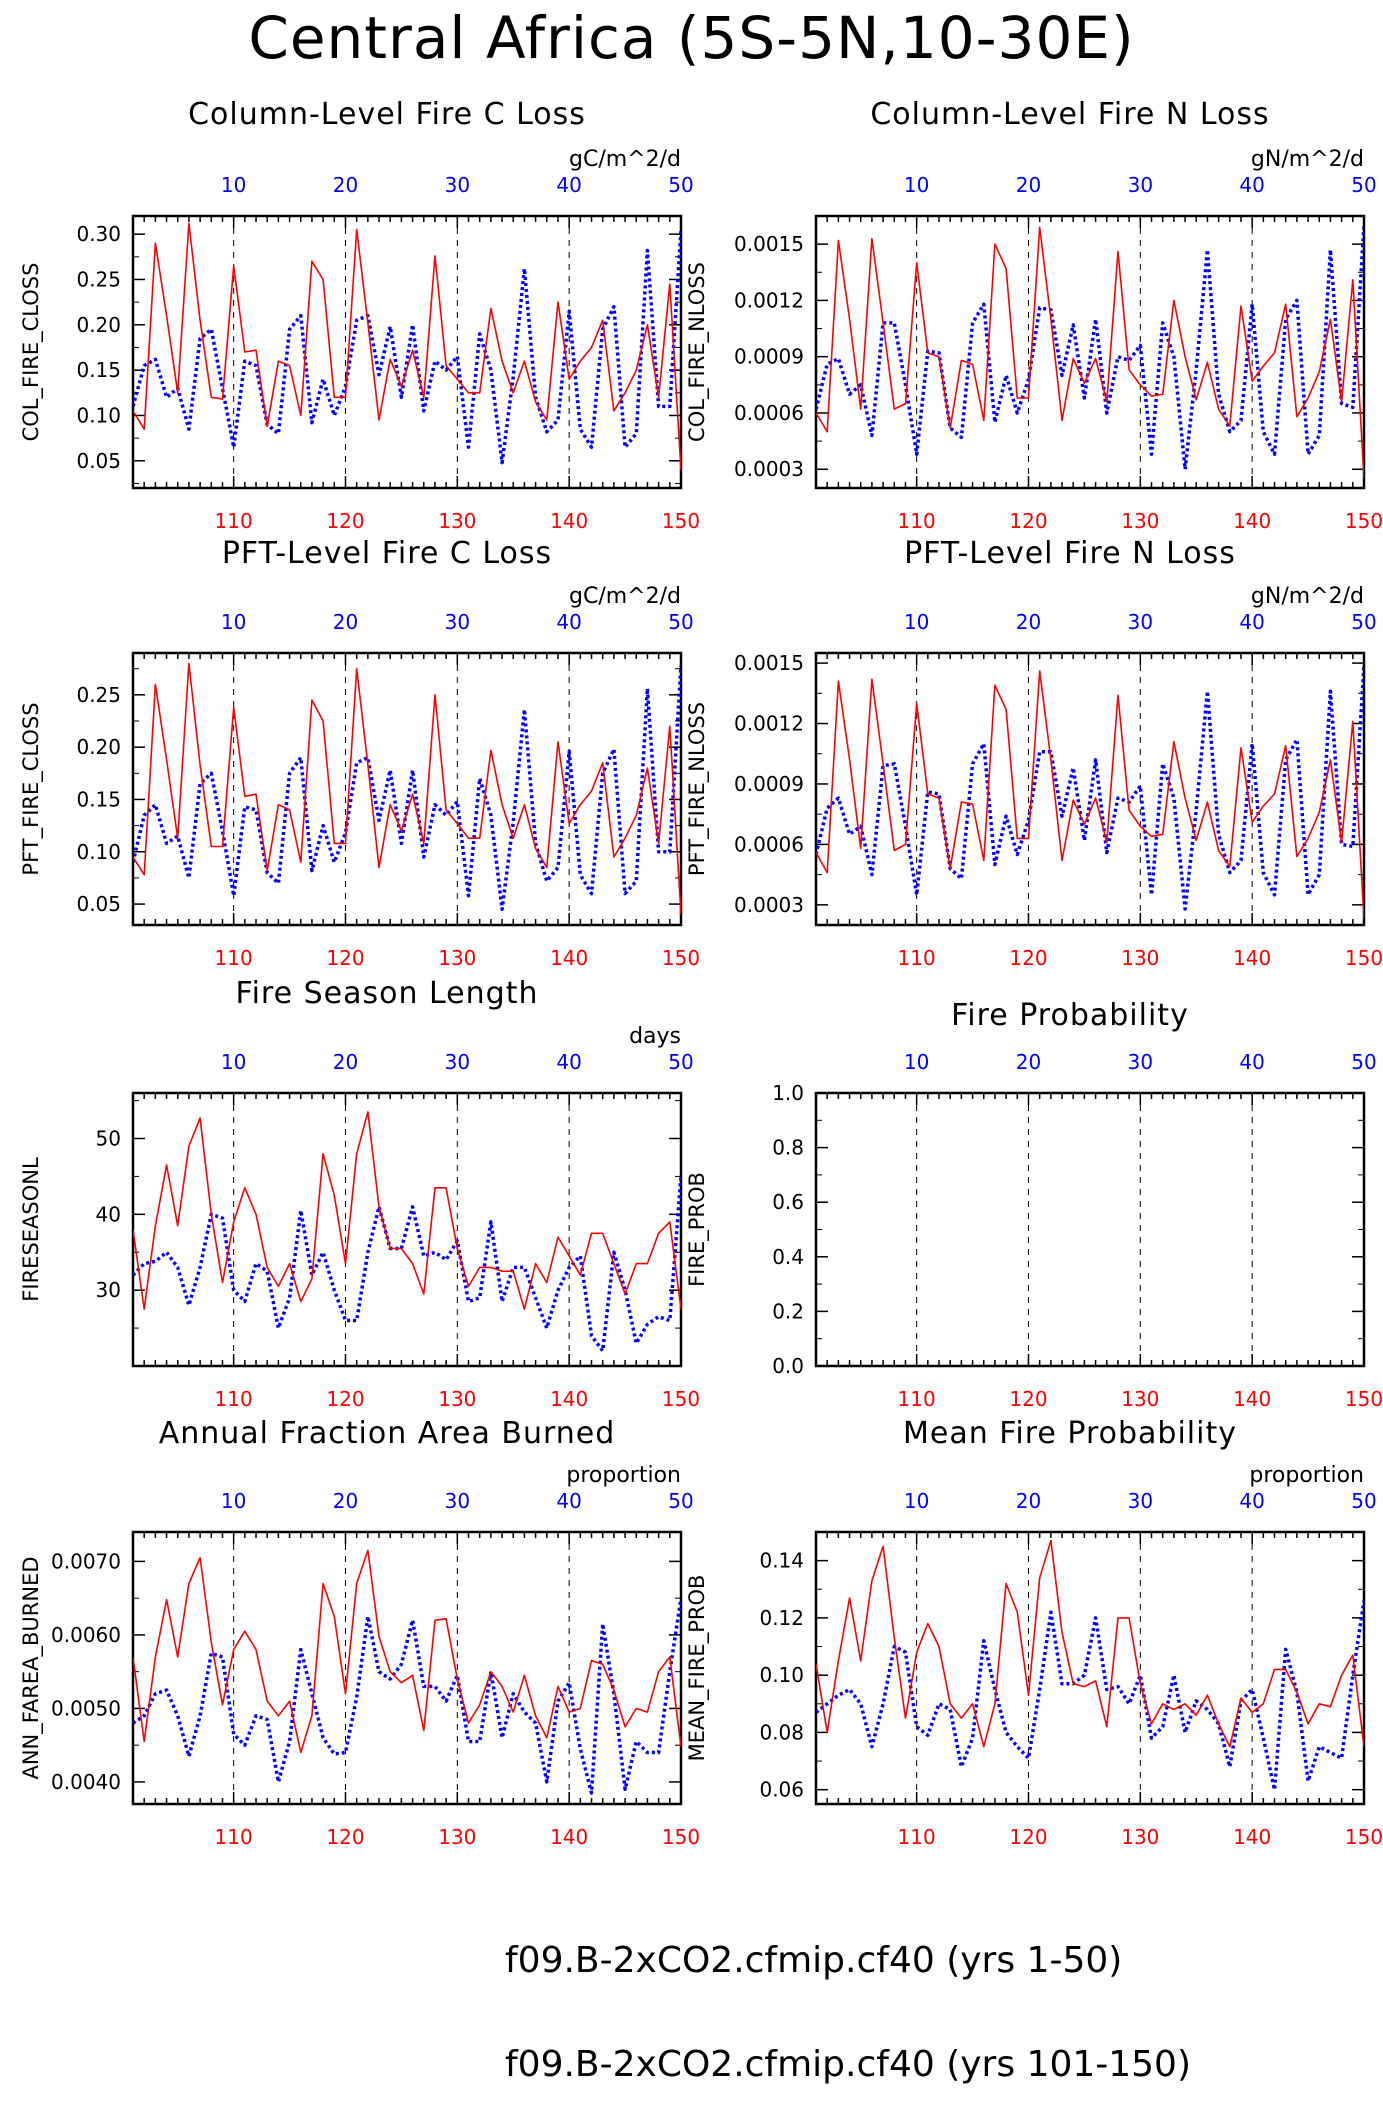 This screenshot has height=2120, width=1383. What do you see at coordinates (781, 1561) in the screenshot?
I see `y-tick-label: 0.14` at bounding box center [781, 1561].